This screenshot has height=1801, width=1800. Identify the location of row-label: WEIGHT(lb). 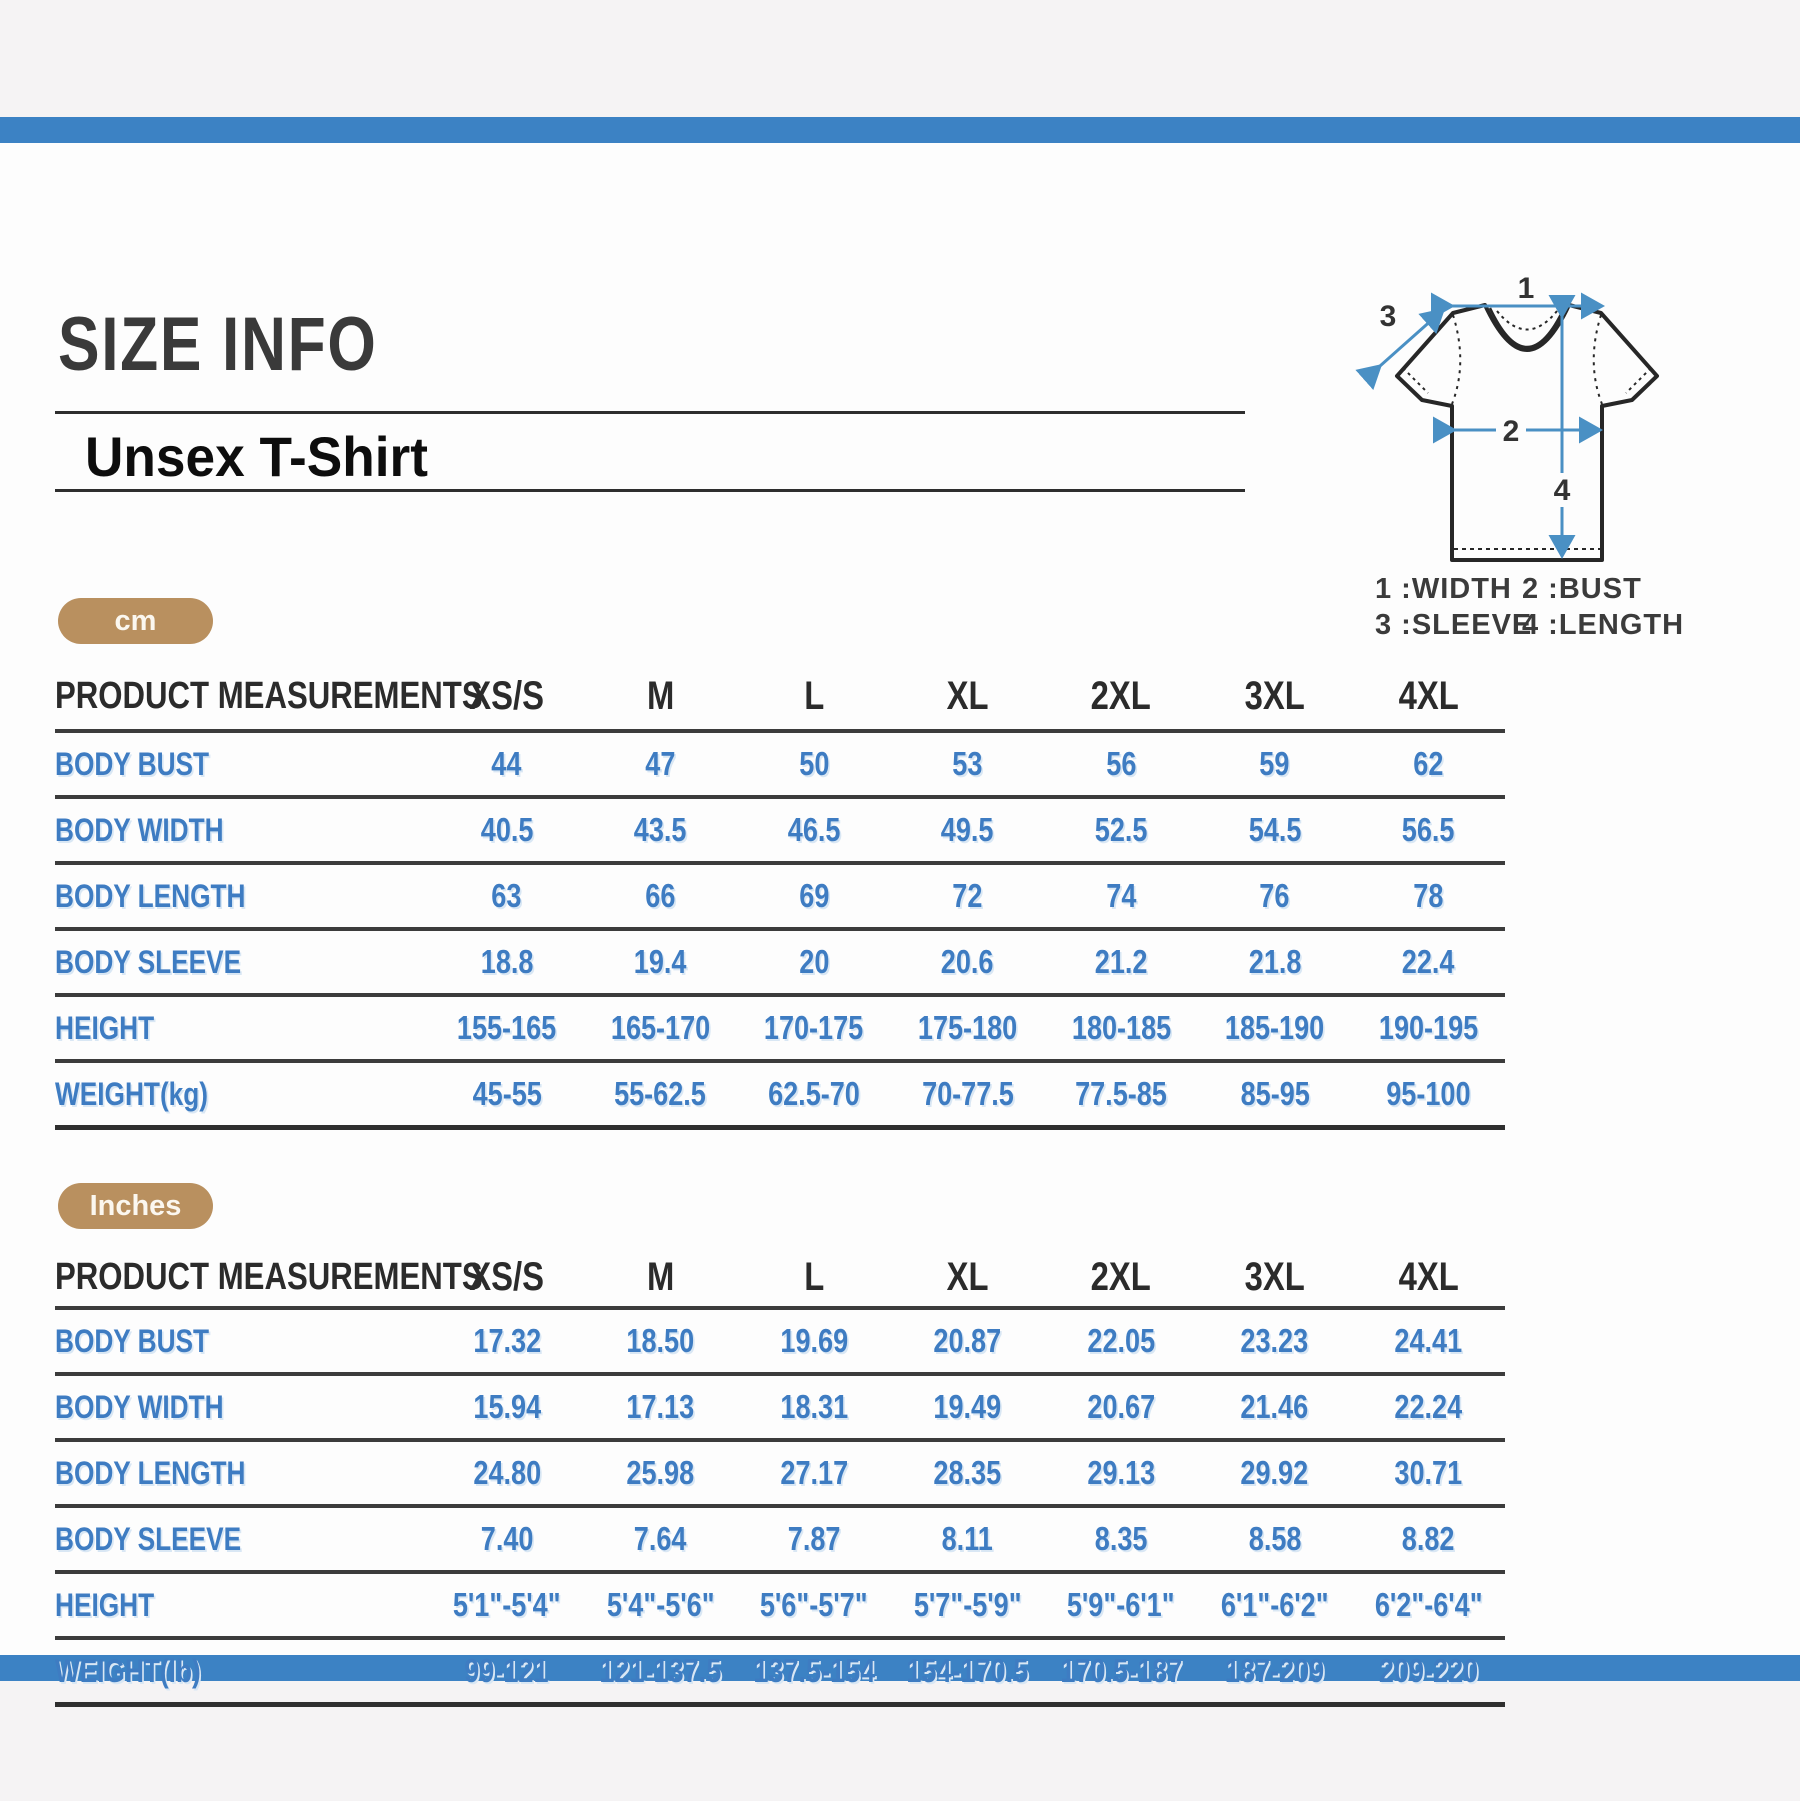
(128, 1670).